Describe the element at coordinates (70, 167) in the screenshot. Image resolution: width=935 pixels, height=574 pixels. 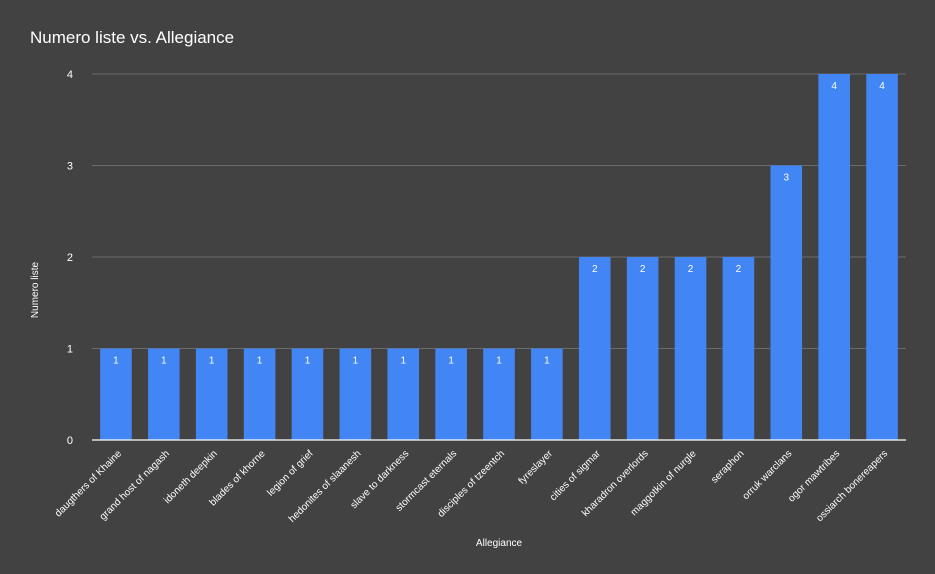
I see `y-tick-label: 3` at that location.